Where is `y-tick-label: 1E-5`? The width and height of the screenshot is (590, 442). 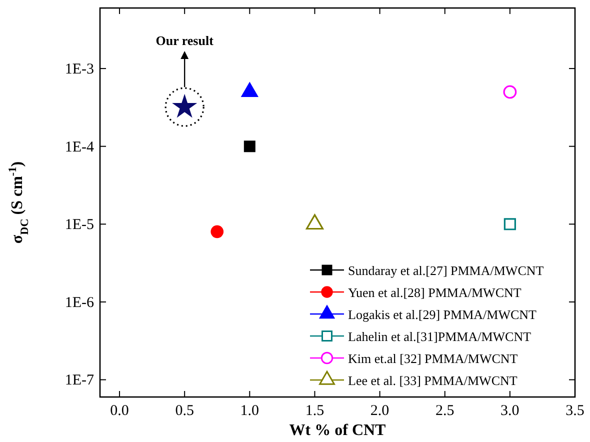 y-tick-label: 1E-5 is located at coordinates (79, 225).